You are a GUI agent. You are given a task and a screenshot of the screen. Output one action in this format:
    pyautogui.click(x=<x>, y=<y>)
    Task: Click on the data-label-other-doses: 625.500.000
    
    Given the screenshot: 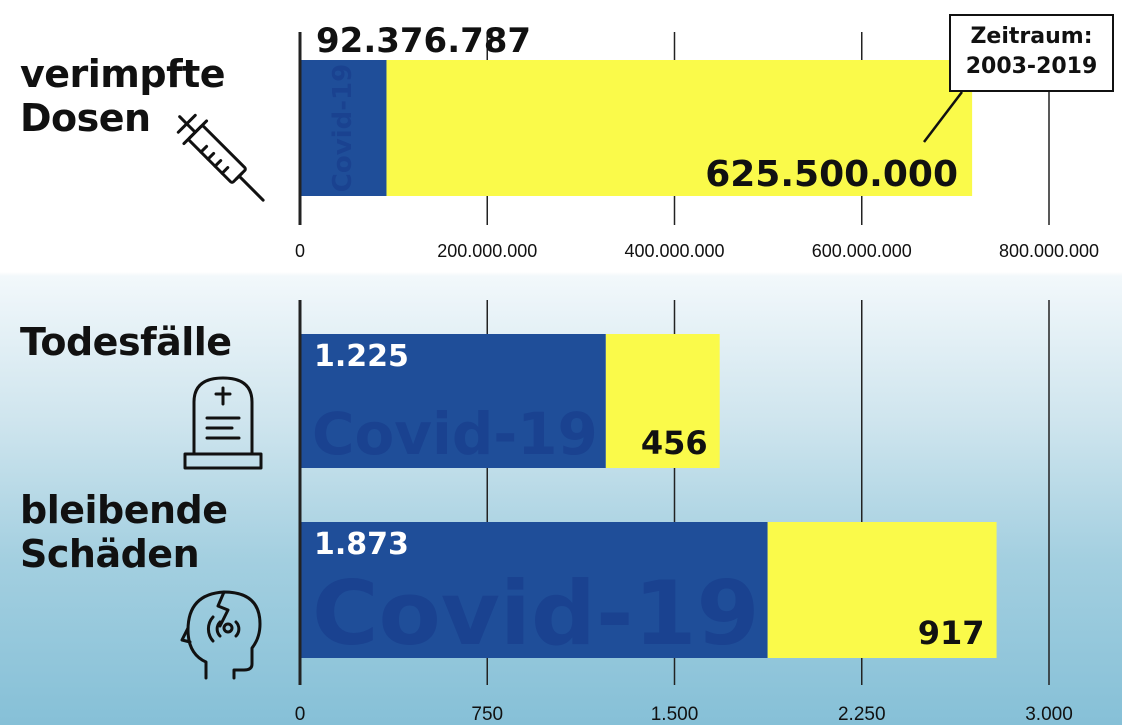 What is the action you would take?
    pyautogui.click(x=831, y=174)
    